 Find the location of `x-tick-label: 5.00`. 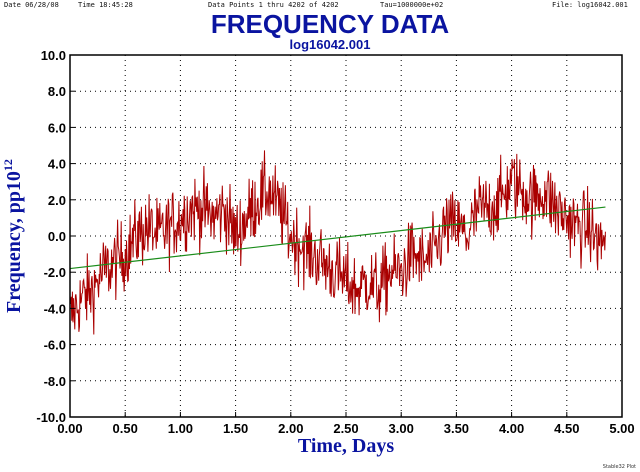

x-tick-label: 5.00 is located at coordinates (621, 428).